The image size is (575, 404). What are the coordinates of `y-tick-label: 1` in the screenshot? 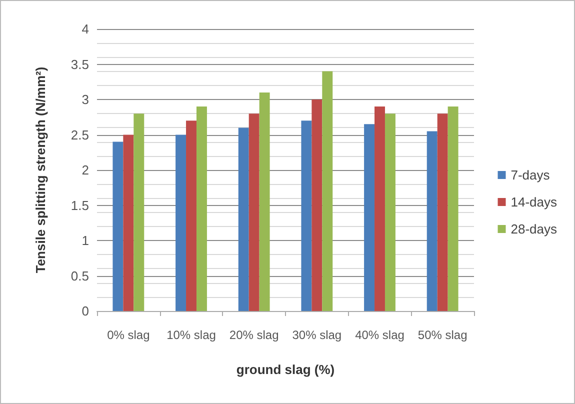 It's located at (85, 240).